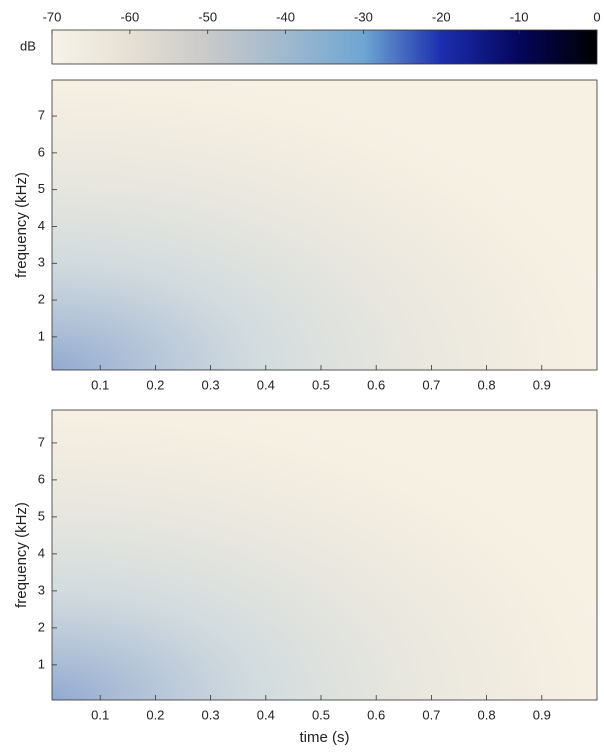 The width and height of the screenshot is (604, 754). I want to click on colorbar, so click(324, 47).